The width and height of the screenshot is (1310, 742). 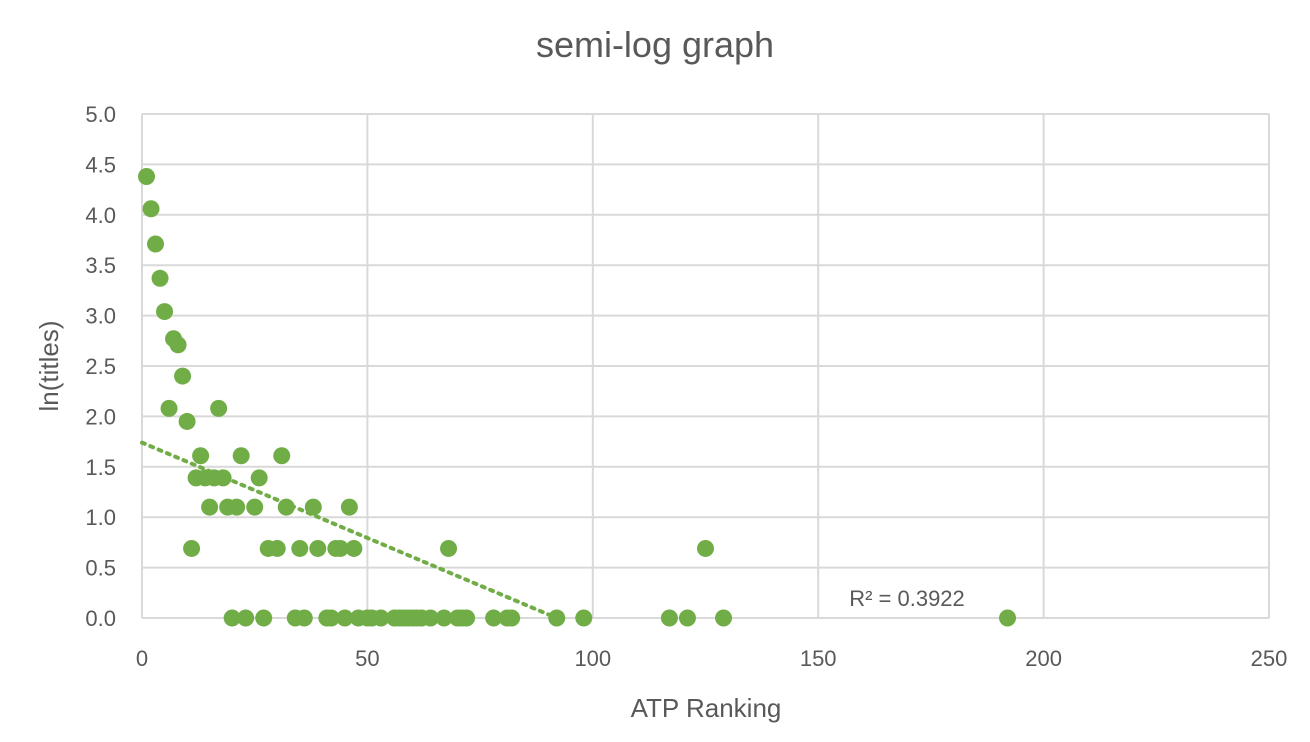 What do you see at coordinates (100, 265) in the screenshot?
I see `y-tick-label: 3.5` at bounding box center [100, 265].